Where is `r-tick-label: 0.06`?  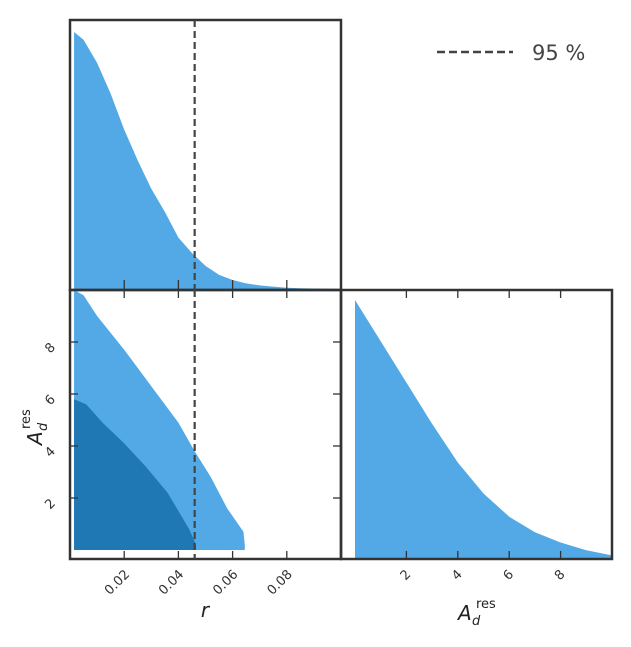 r-tick-label: 0.06 is located at coordinates (225, 582).